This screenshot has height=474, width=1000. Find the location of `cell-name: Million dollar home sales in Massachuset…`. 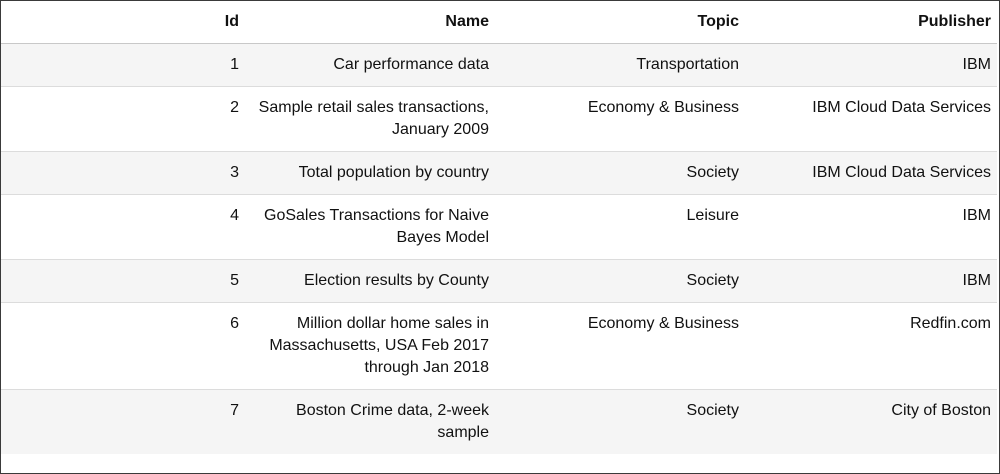

cell-name: Million dollar home sales in Massachuset… is located at coordinates (370, 346).